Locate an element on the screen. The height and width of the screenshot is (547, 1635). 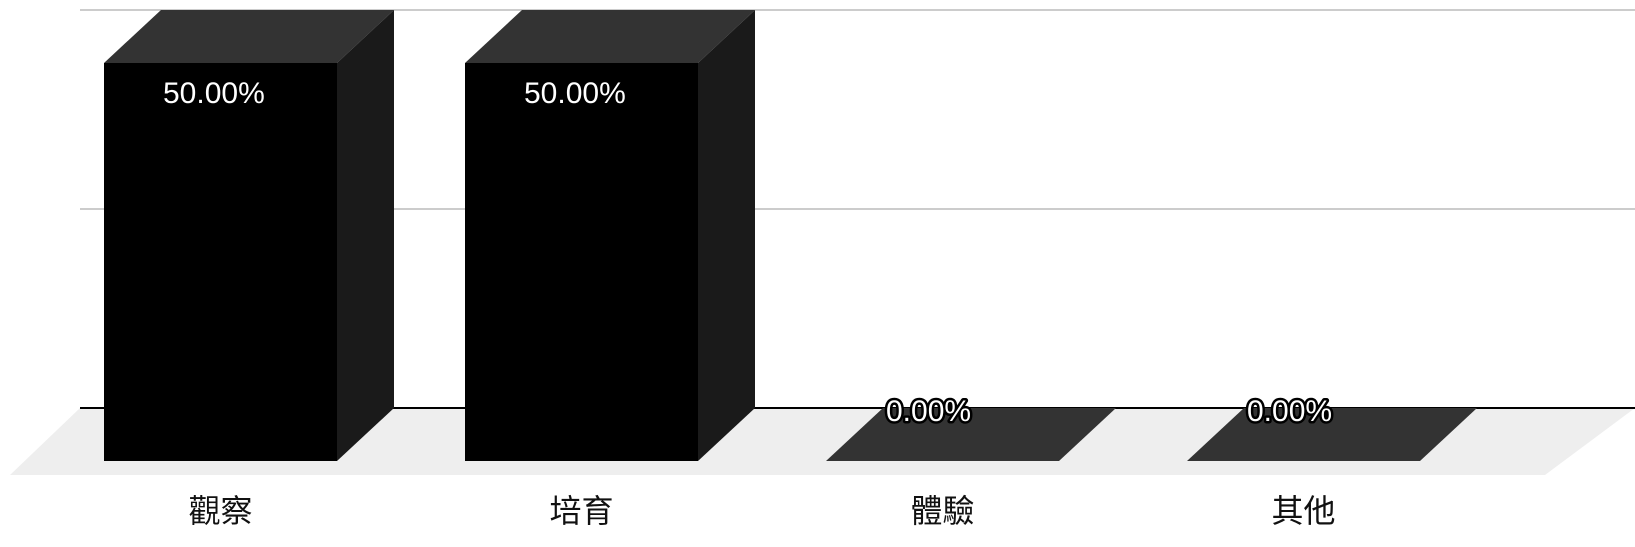
category-label: 其他 is located at coordinates (1303, 511).